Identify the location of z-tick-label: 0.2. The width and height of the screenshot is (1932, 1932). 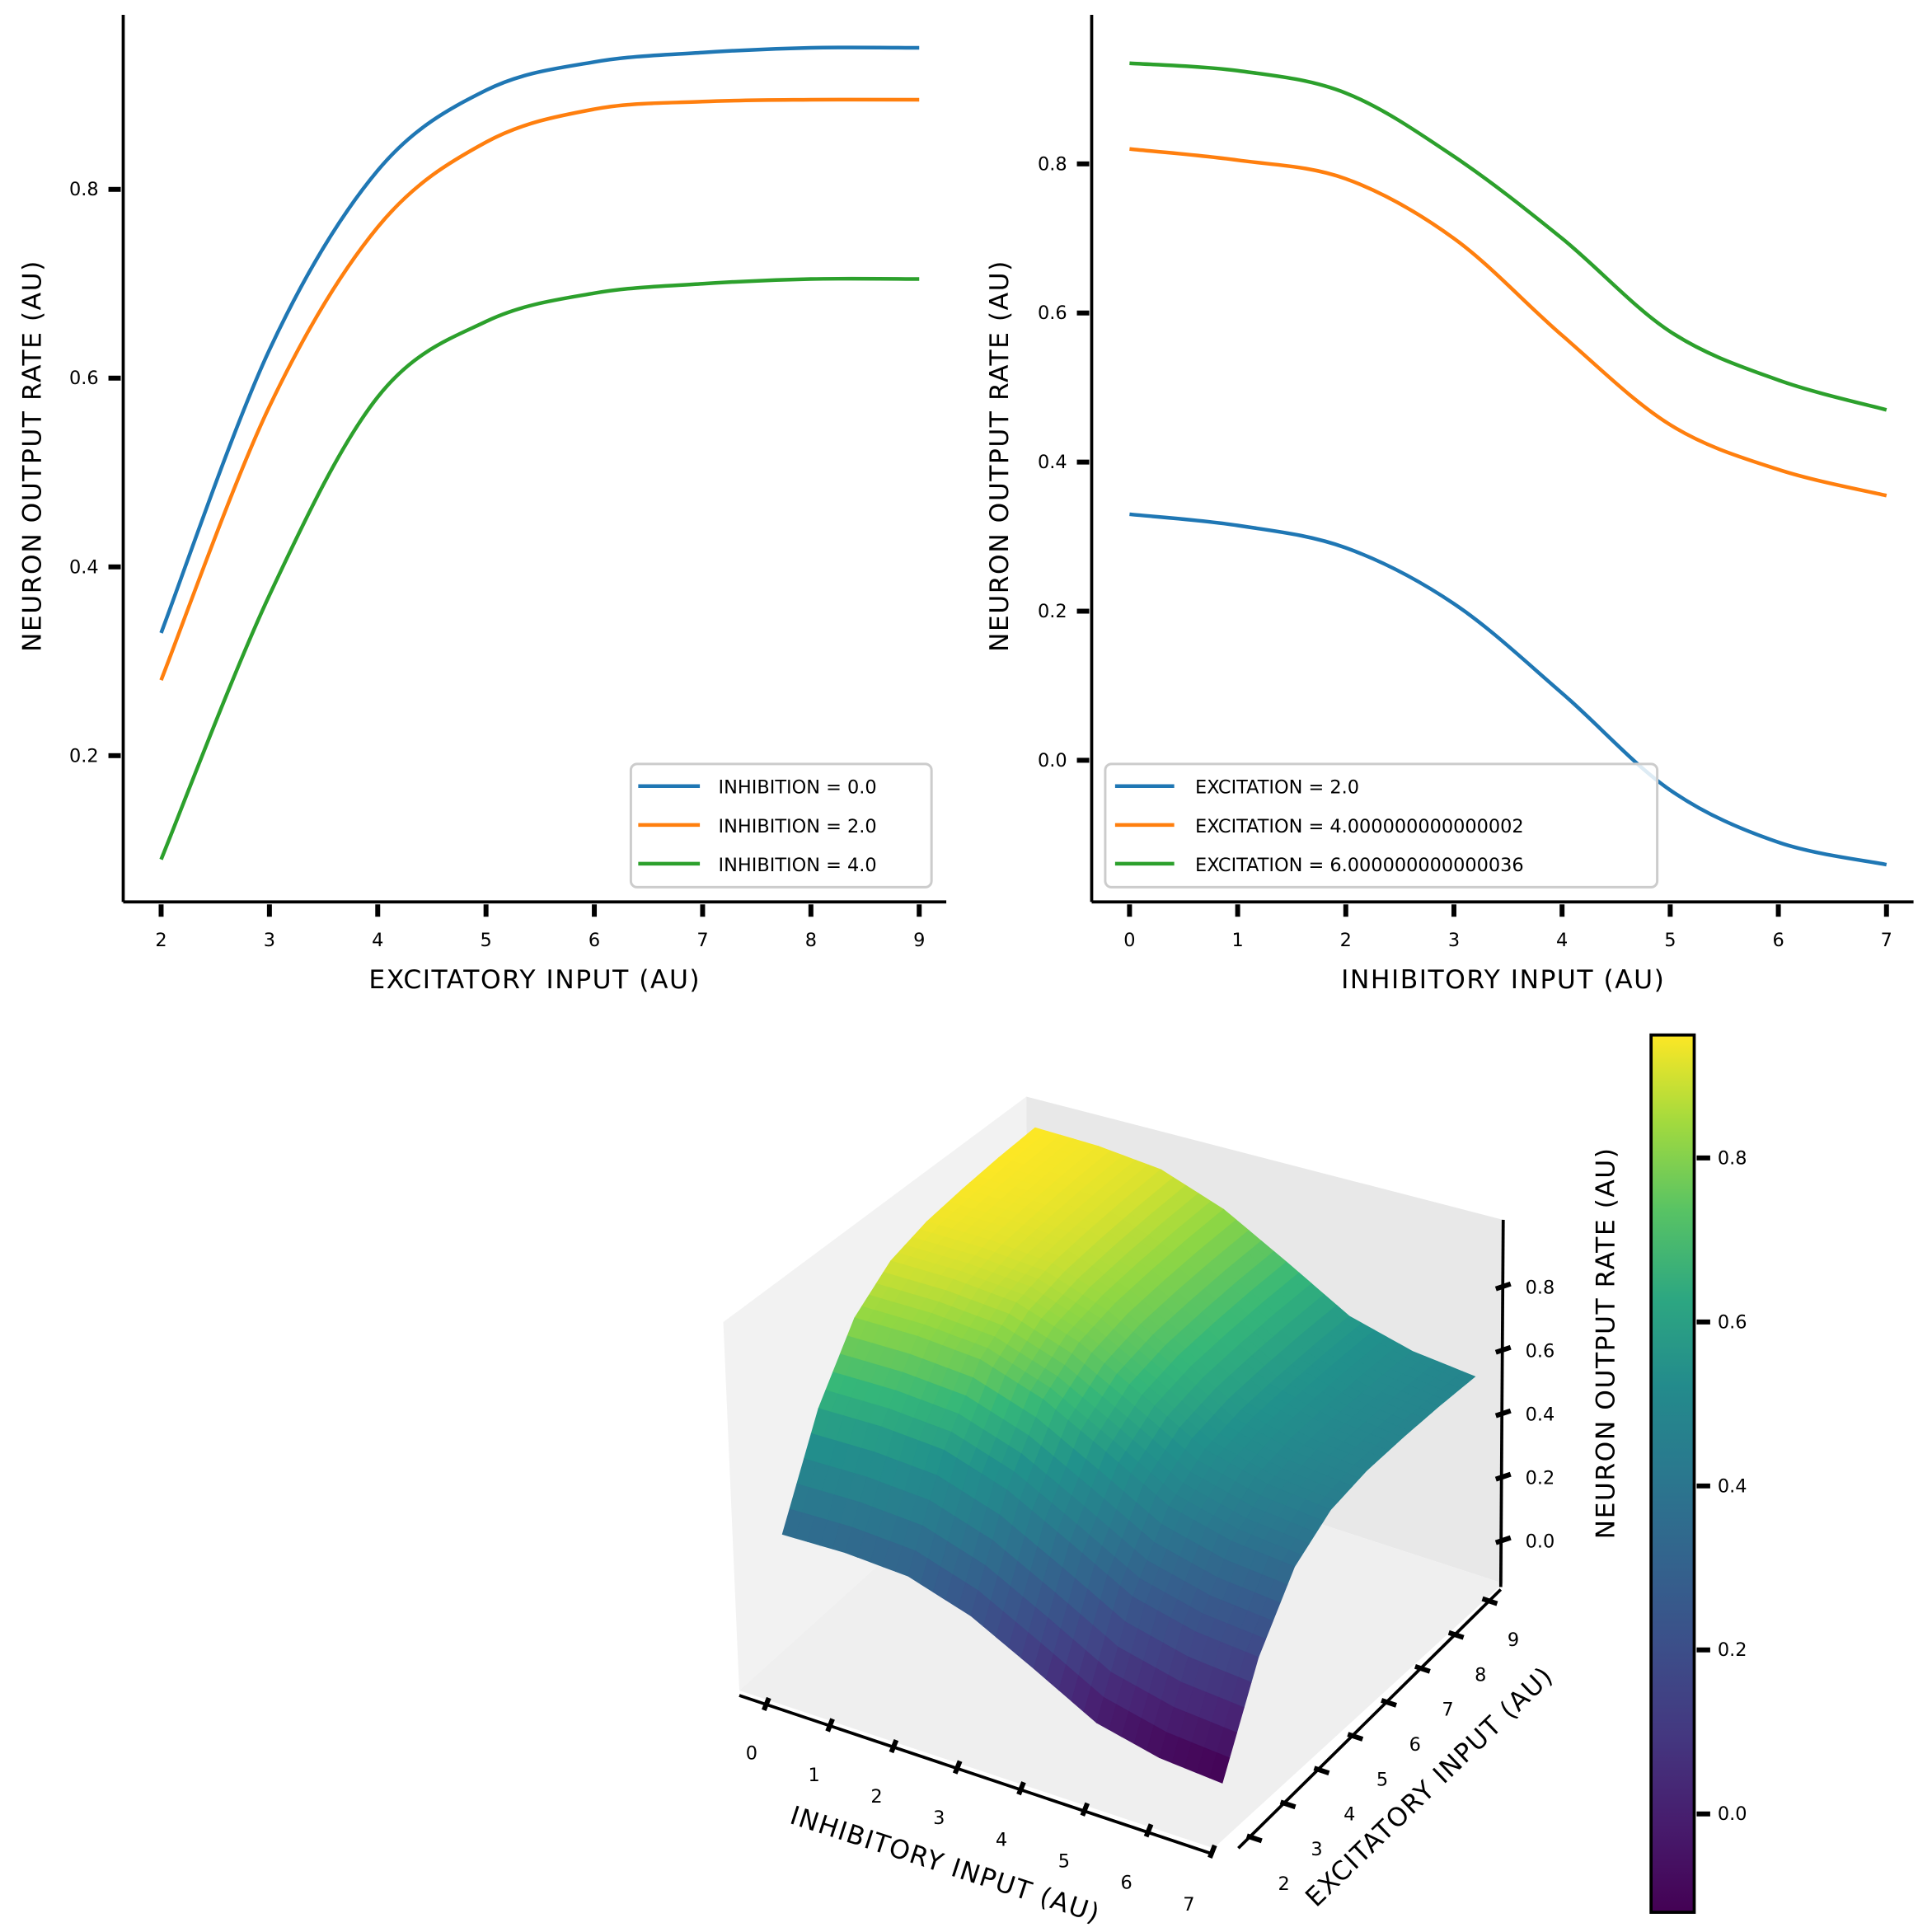
(1540, 1478).